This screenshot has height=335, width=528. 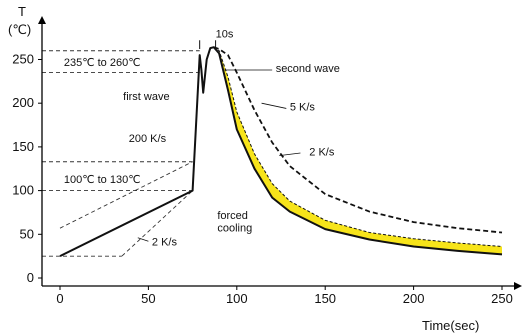 I want to click on x-tick-label: 150, so click(x=325, y=298).